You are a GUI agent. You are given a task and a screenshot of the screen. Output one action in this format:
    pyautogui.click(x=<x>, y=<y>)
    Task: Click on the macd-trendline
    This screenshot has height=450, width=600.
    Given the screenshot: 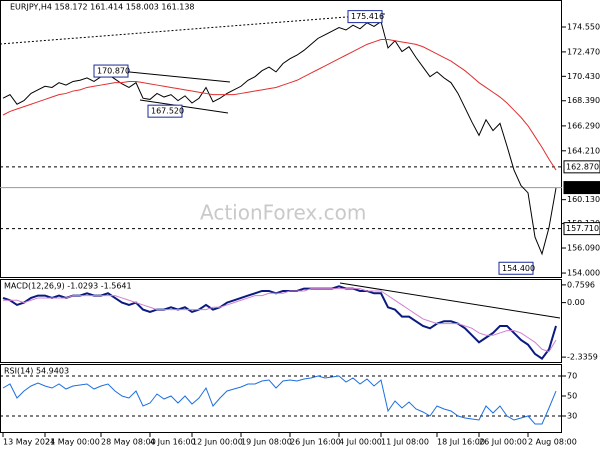 What is the action you would take?
    pyautogui.click(x=450, y=300)
    